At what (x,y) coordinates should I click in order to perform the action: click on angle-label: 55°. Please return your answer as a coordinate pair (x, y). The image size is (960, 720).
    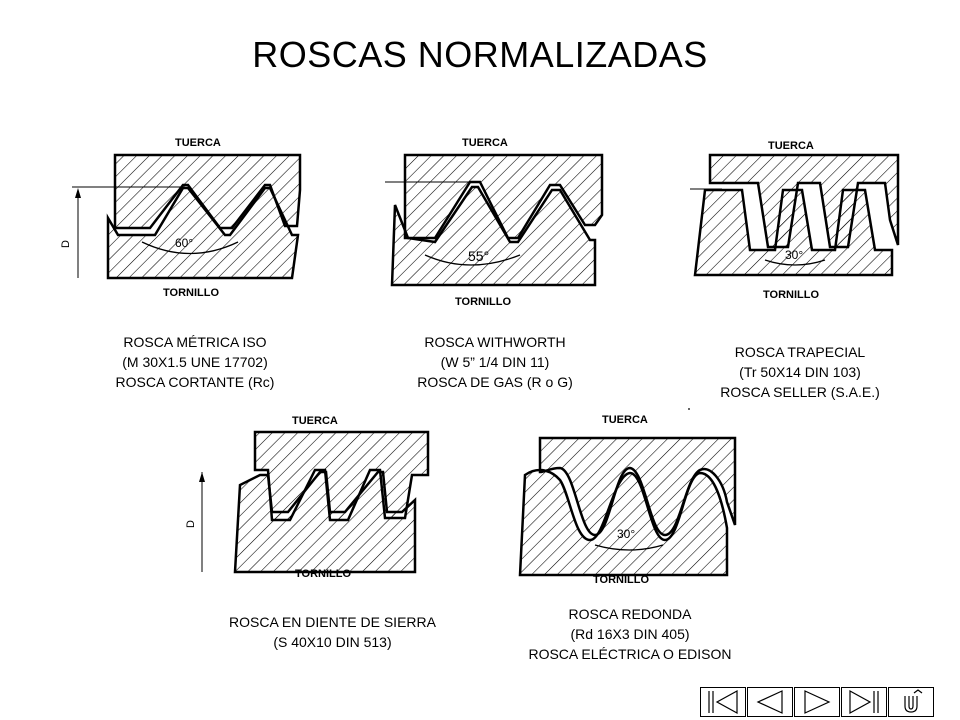
    Looking at the image, I should click on (479, 256).